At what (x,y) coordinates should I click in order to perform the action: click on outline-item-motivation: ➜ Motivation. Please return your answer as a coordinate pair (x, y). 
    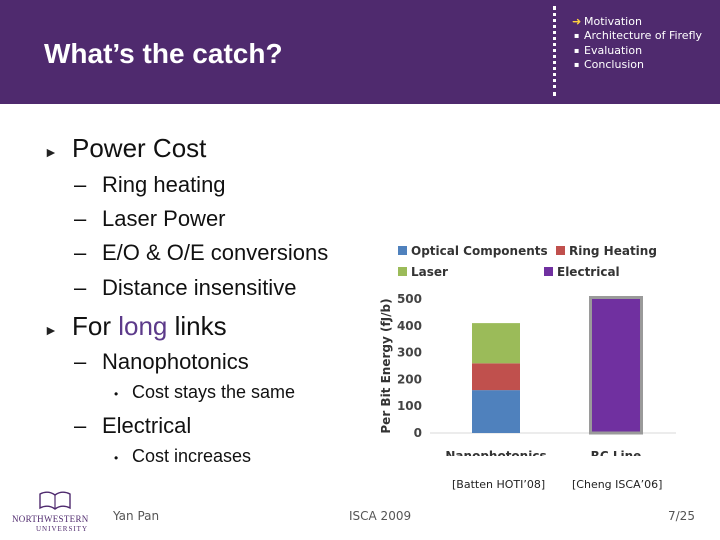
    Looking at the image, I should click on (637, 21).